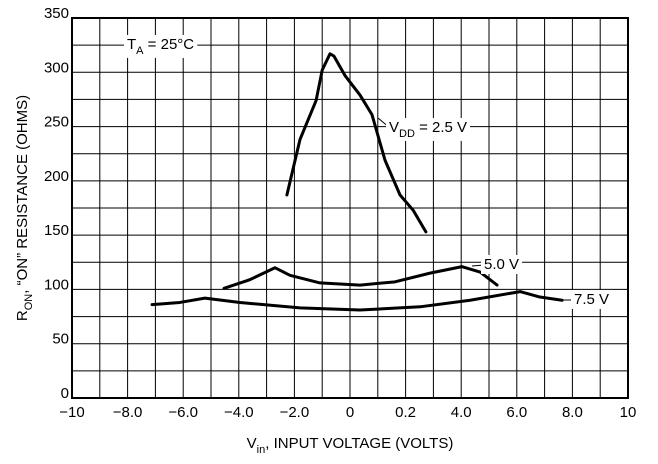  I want to click on x-tick-label: −10, so click(71, 412).